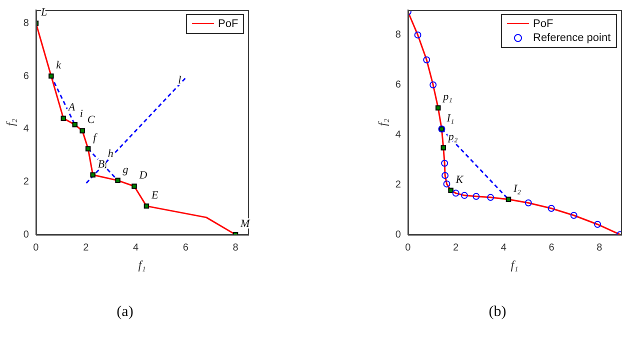 The image size is (631, 341). I want to click on annotation: I₁, so click(450, 118).